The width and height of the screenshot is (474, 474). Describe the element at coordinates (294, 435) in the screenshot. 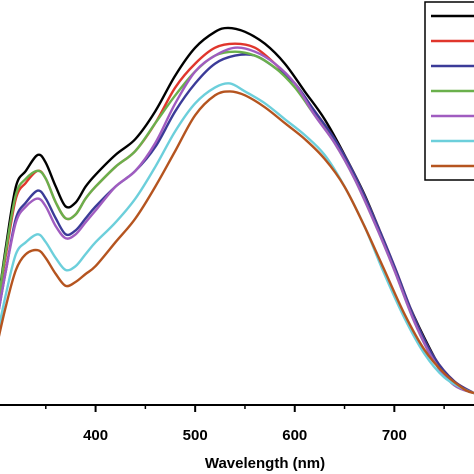

I see `x-tick-label-600: 600` at that location.